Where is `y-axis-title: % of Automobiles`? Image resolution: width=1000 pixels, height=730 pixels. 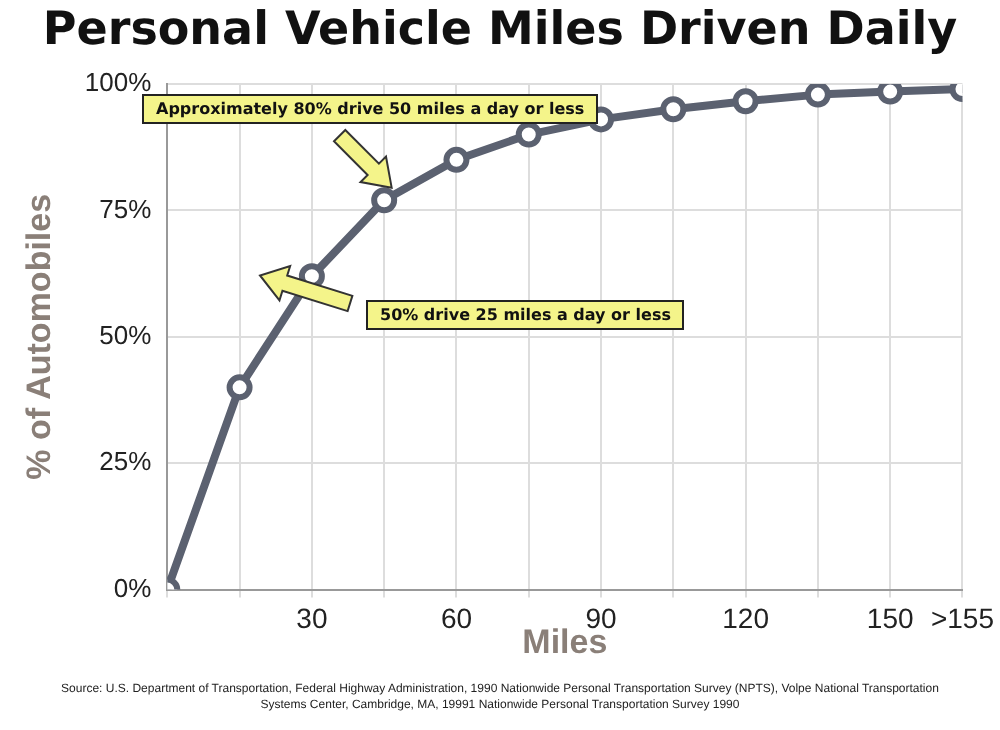
y-axis-title: % of Automobiles is located at coordinates (38, 336).